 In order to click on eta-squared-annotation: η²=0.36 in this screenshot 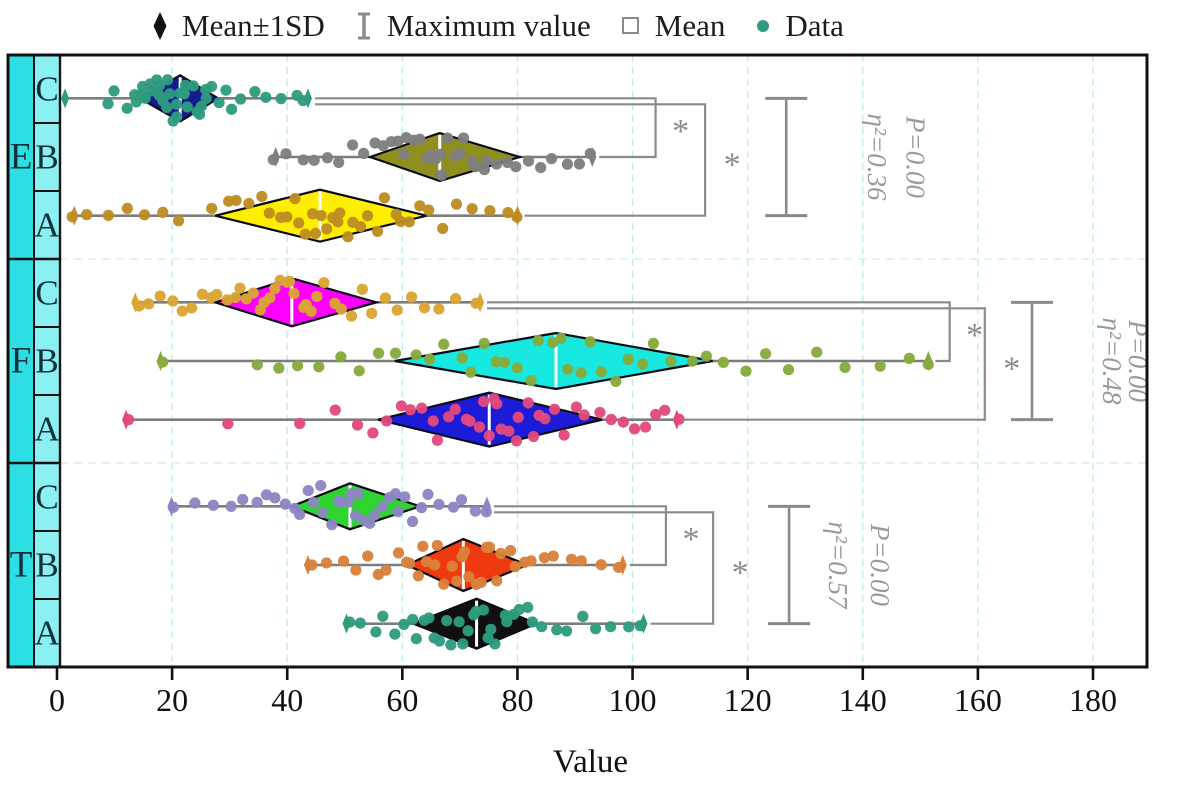, I will do `click(877, 157)`.